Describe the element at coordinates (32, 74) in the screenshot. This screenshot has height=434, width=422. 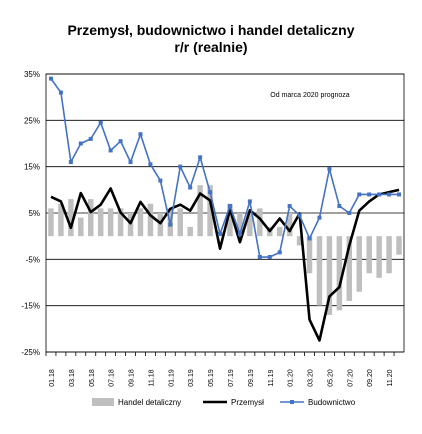
I see `y-tick-label: 35%` at that location.